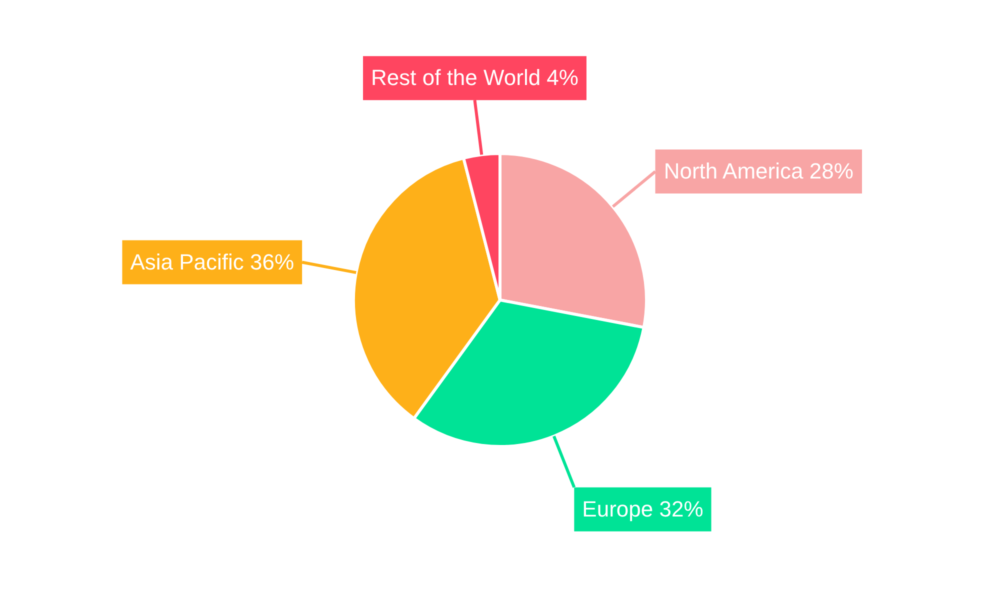 The height and width of the screenshot is (600, 1000). I want to click on slice-label: North America 28%, so click(759, 171).